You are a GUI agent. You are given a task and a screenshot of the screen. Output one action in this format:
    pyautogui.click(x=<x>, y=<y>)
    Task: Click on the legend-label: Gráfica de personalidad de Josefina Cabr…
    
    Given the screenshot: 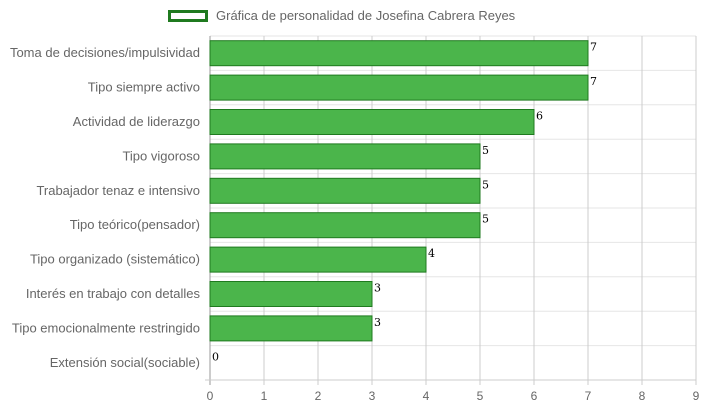 What is the action you would take?
    pyautogui.click(x=366, y=15)
    